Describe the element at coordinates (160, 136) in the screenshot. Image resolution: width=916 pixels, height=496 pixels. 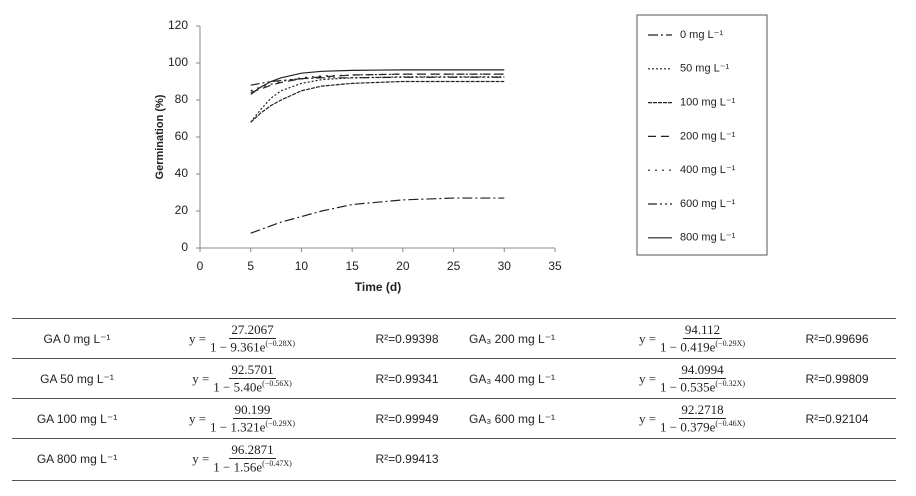
I see `y-axis-title: Germination (%)` at that location.